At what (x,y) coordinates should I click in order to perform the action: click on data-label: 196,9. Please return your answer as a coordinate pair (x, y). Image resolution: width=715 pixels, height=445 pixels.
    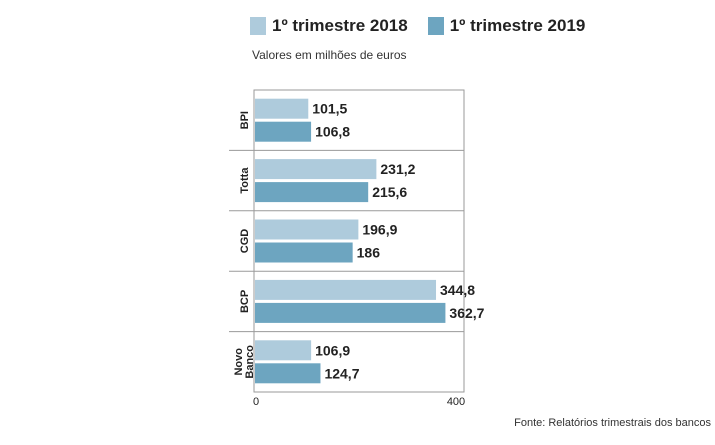
    Looking at the image, I should click on (379, 230).